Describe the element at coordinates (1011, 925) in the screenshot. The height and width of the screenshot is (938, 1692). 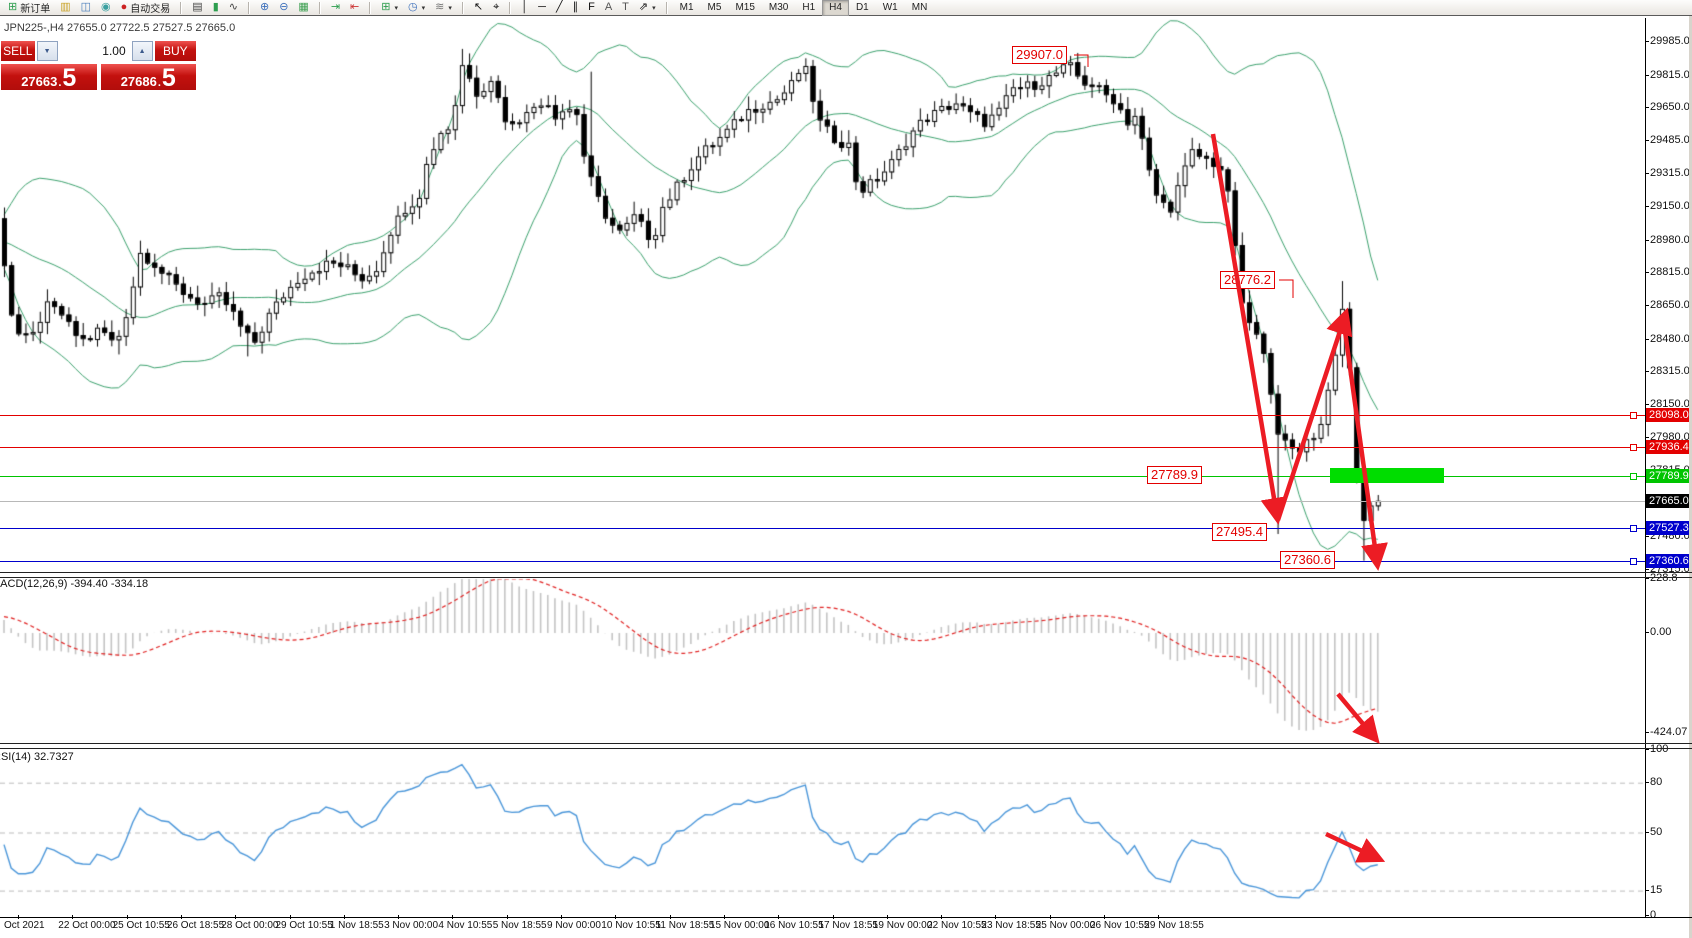
I see `timeline-label: 23 Nov 18:55` at that location.